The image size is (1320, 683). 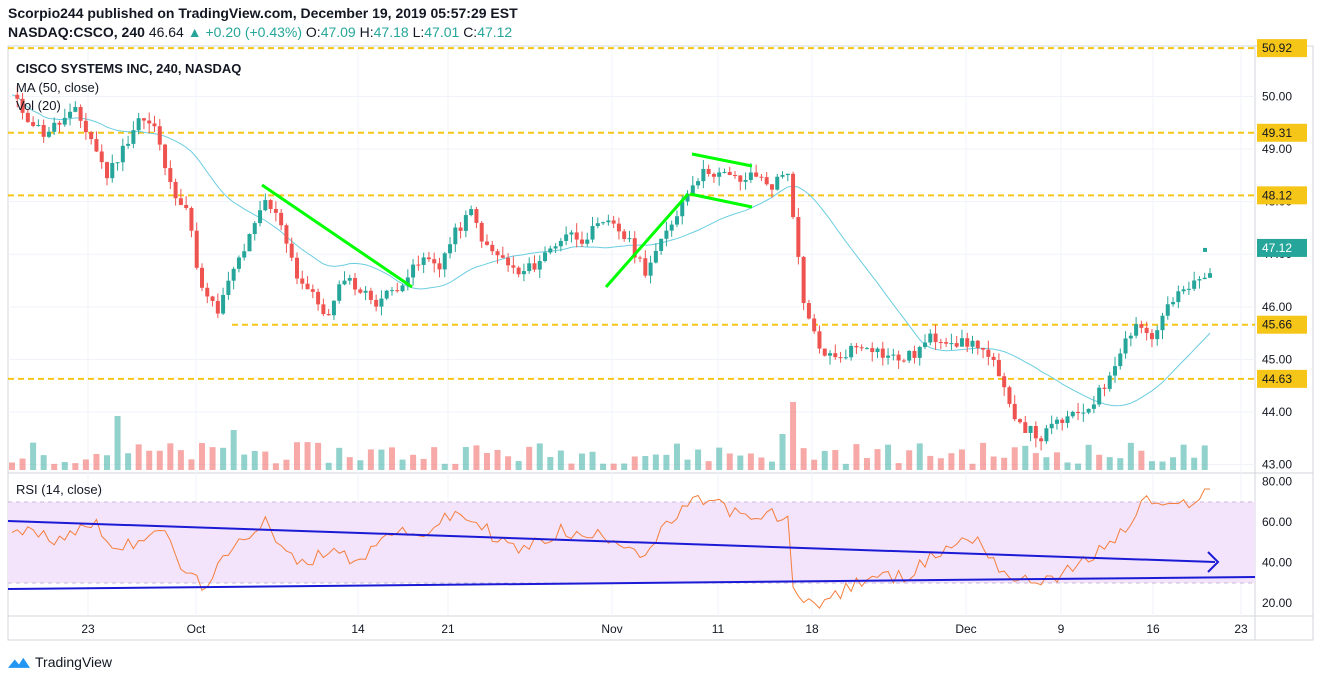 I want to click on vol-legend: Vol (20), so click(x=38, y=105).